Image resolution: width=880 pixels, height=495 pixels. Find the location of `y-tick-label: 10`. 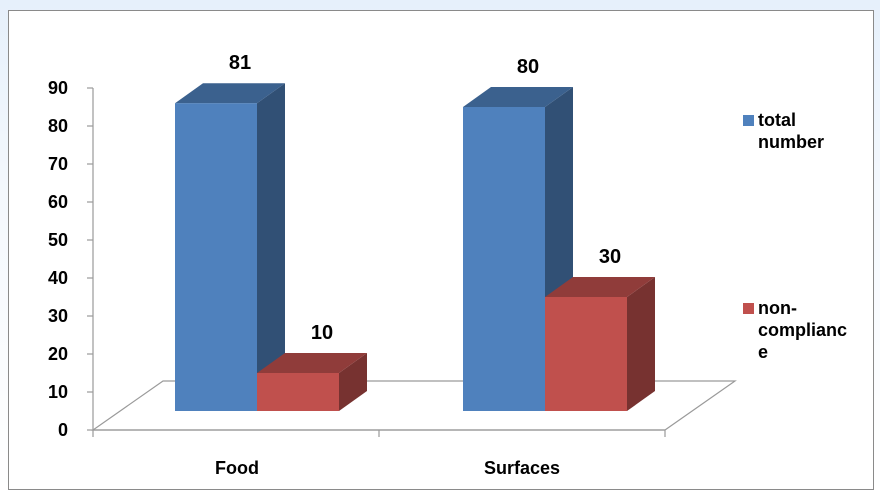

y-tick-label: 10 is located at coordinates (58, 392).